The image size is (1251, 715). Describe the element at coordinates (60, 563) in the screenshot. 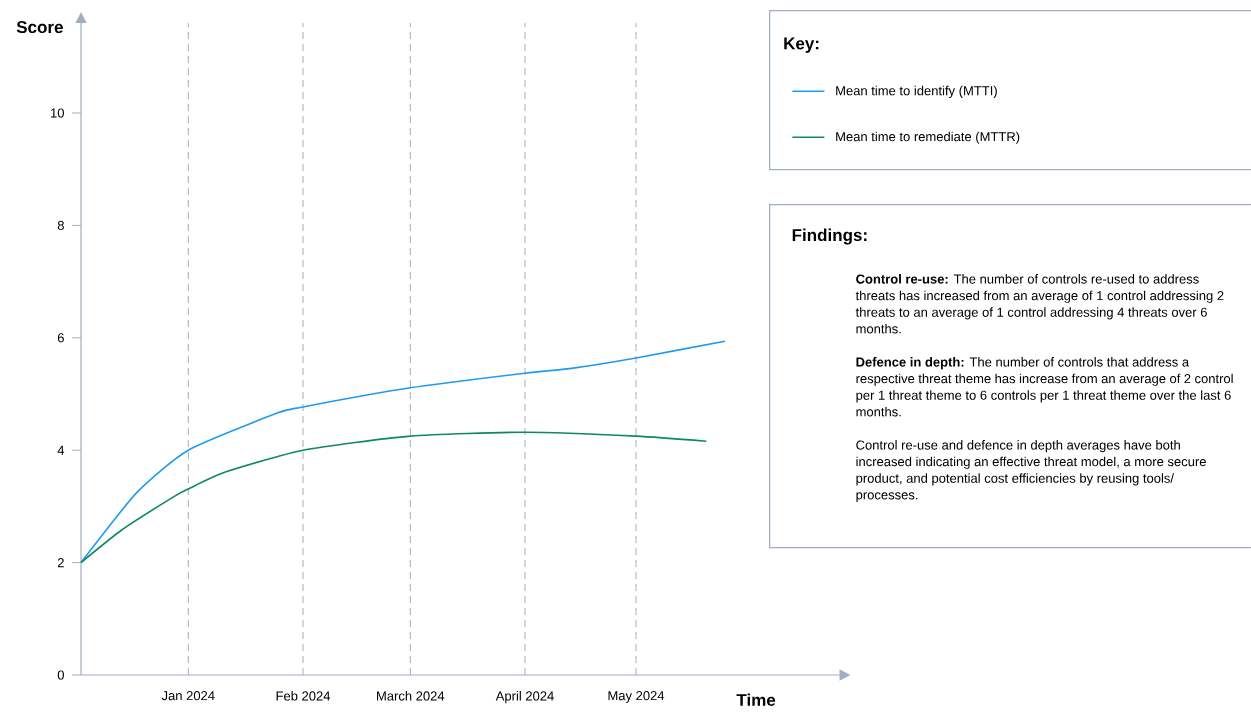

I see `y-tick-label: 2` at that location.